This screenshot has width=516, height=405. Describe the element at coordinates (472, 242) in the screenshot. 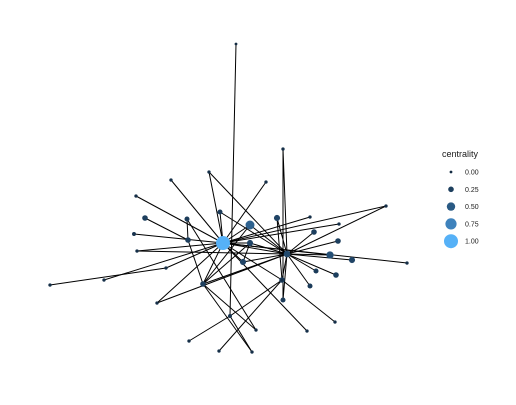

I see `legend-label: 1.00` at that location.